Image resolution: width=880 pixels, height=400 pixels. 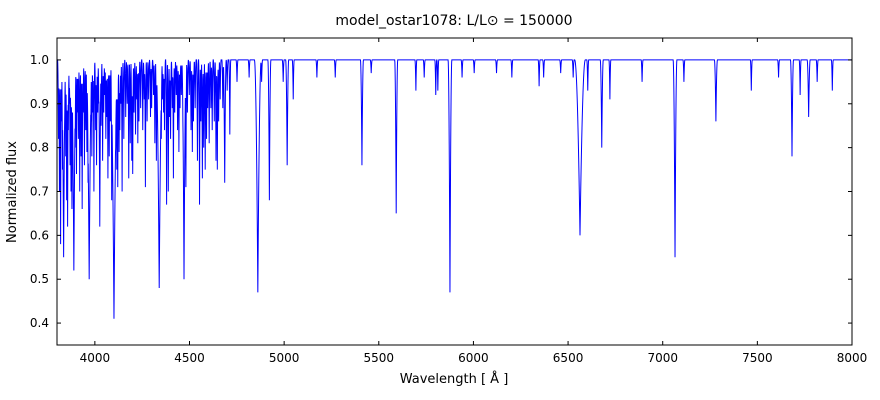 I want to click on x-tick-label: 4000, so click(x=95, y=358).